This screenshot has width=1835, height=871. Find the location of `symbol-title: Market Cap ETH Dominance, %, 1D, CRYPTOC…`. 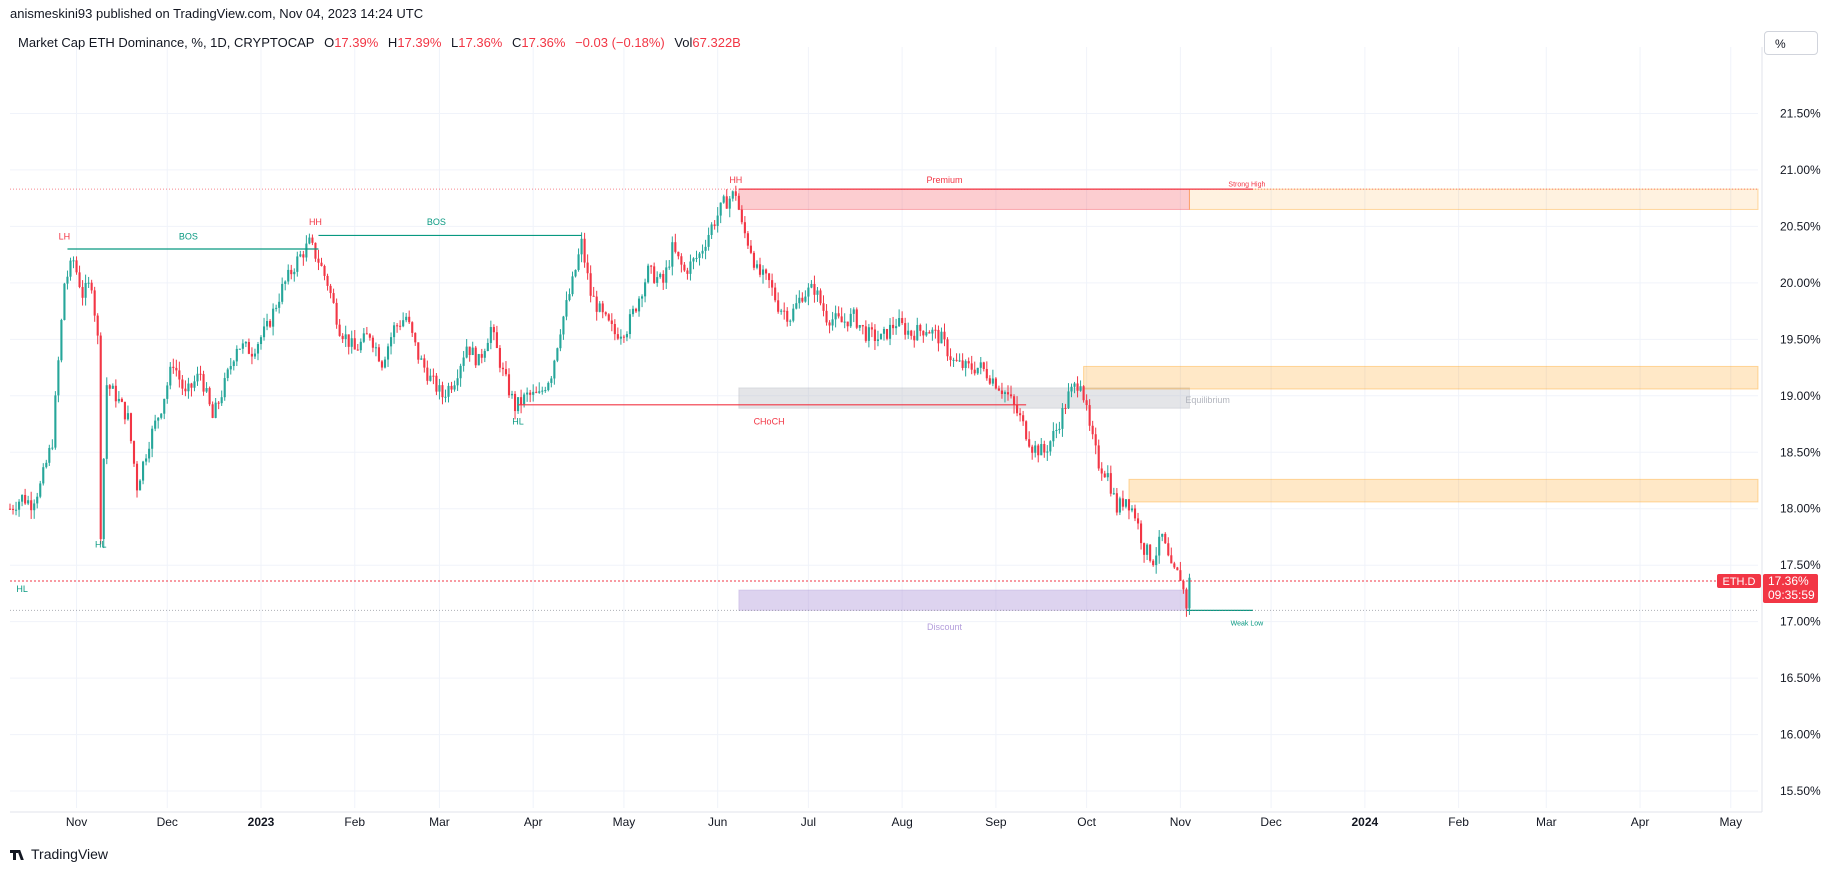

symbol-title: Market Cap ETH Dominance, %, 1D, CRYPTOC… is located at coordinates (166, 42).